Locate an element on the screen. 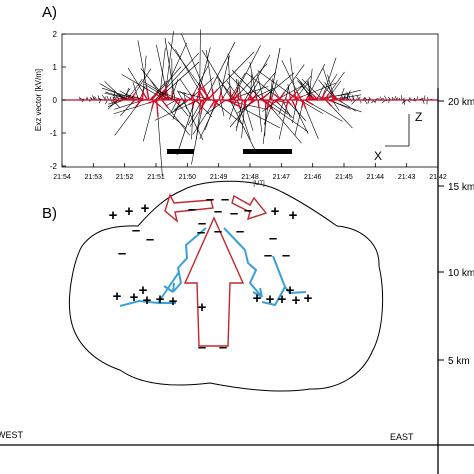  right-outflow-arrow is located at coordinates (249, 207).